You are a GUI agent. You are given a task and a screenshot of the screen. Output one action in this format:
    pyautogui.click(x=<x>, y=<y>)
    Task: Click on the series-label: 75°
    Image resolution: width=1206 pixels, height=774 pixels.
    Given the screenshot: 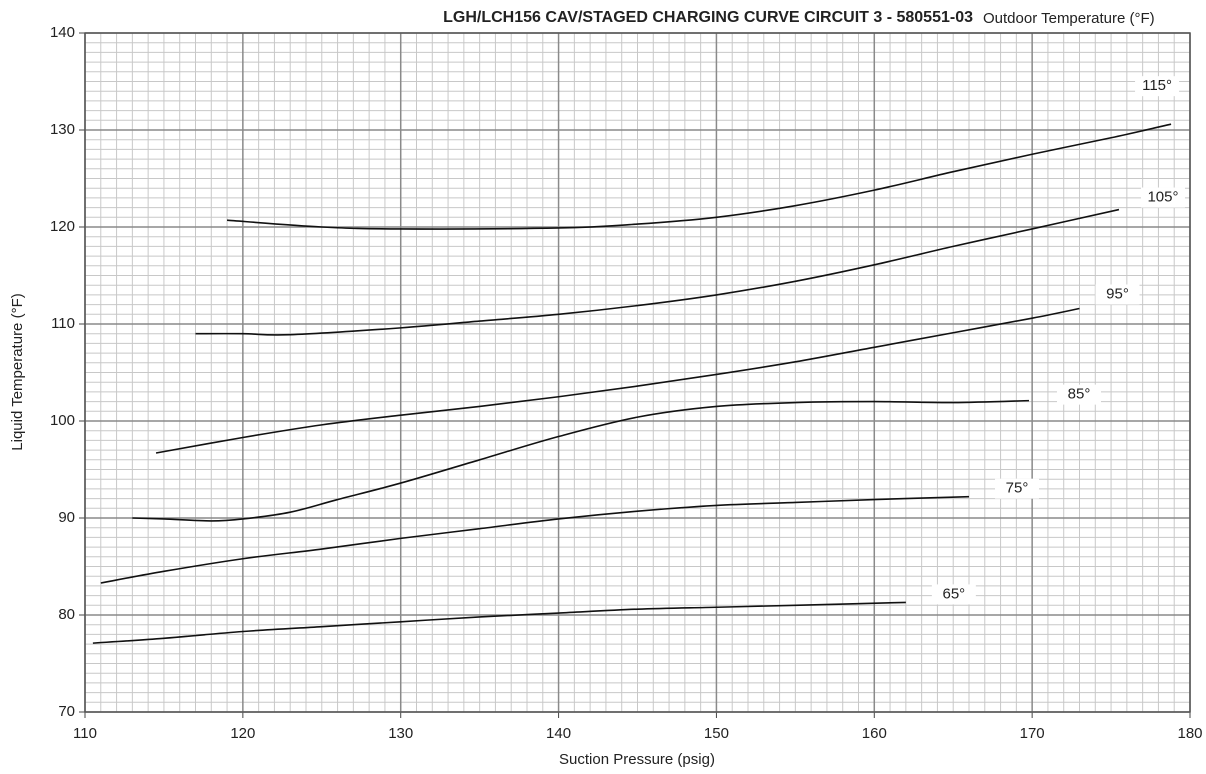 What is the action you would take?
    pyautogui.click(x=1017, y=488)
    